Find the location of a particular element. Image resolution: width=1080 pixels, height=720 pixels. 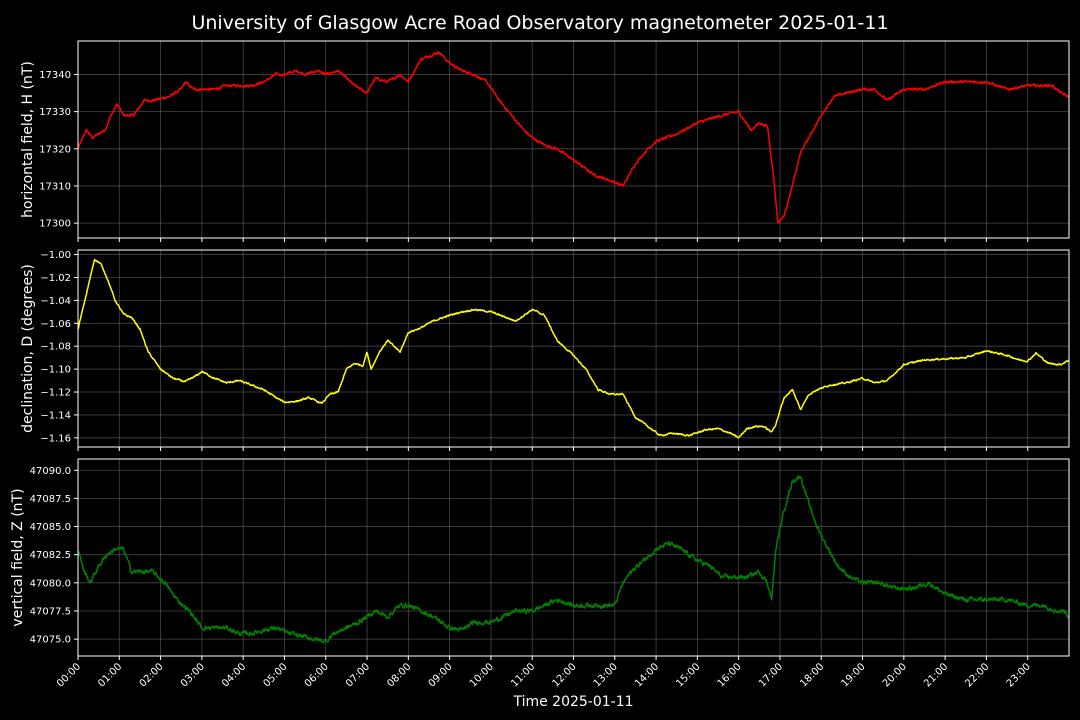

x-tick-label: 21:00 is located at coordinates (936, 675).